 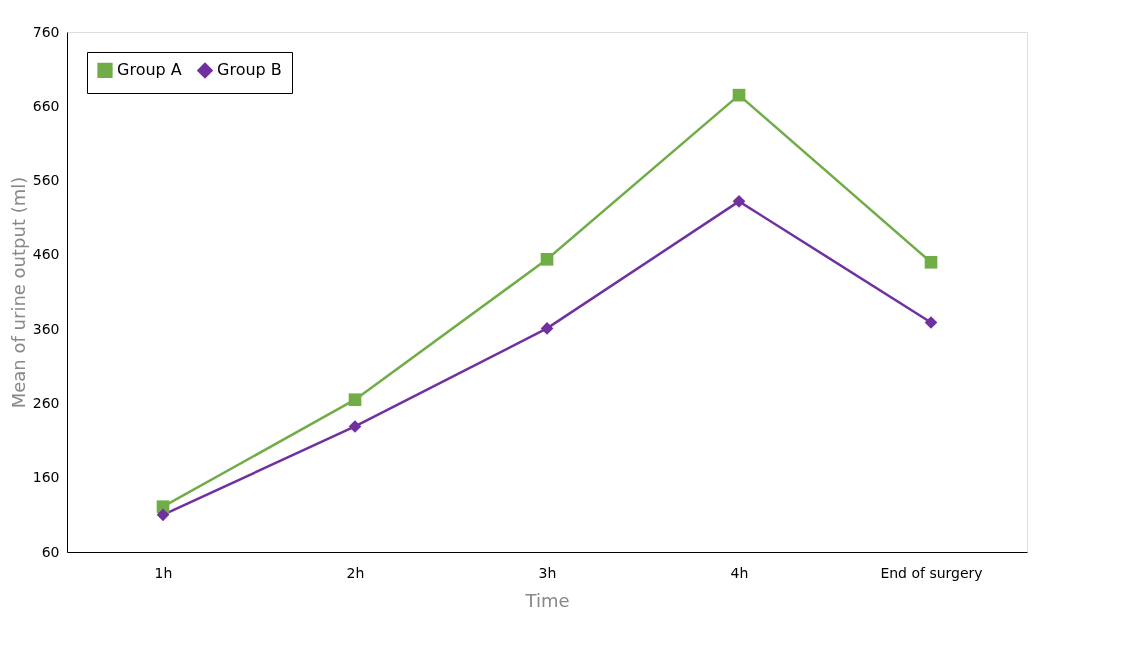 What do you see at coordinates (249, 70) in the screenshot?
I see `legend-label: Group B` at bounding box center [249, 70].